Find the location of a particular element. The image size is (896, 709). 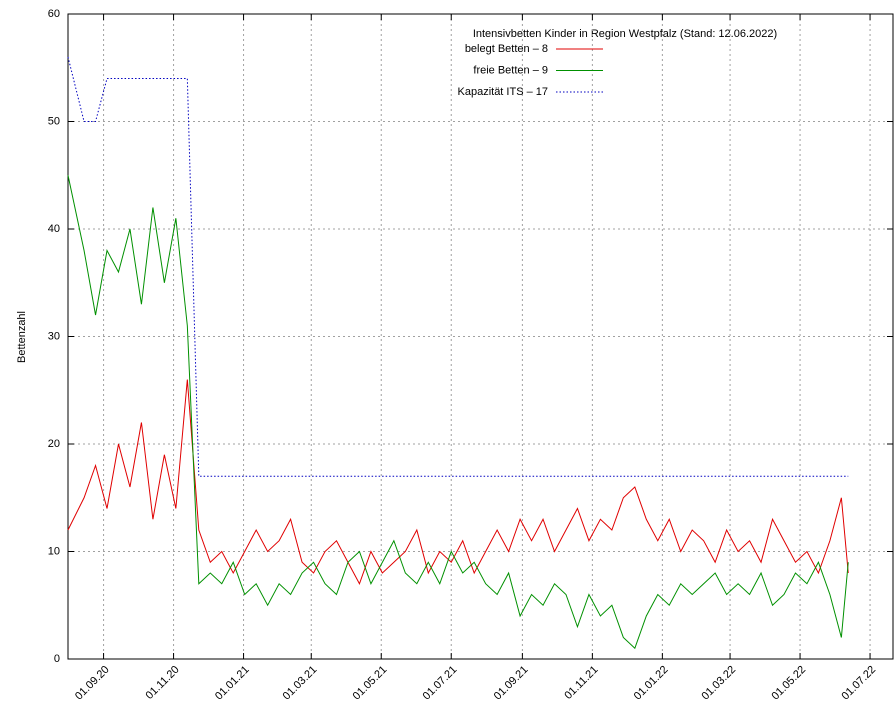

y-tick-label: 10 is located at coordinates (54, 551).